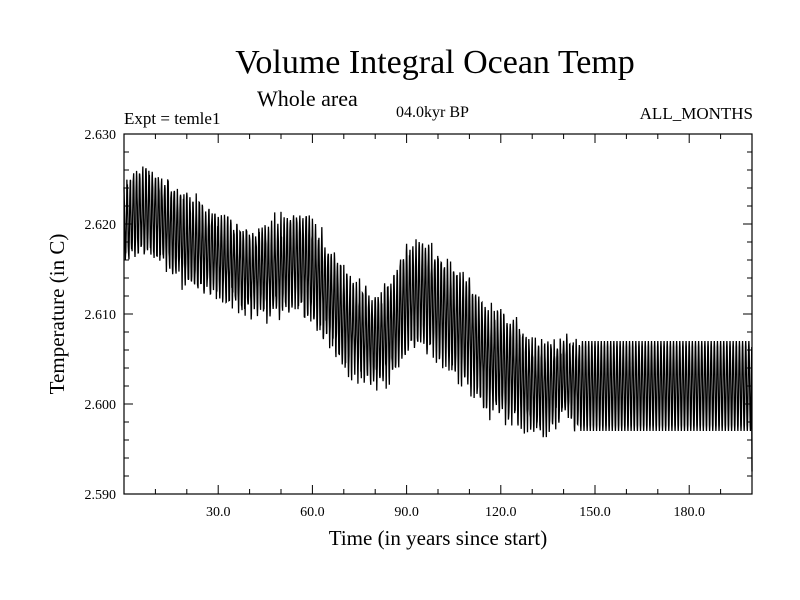  I want to click on period-label: 04.0kyr BP, so click(432, 112).